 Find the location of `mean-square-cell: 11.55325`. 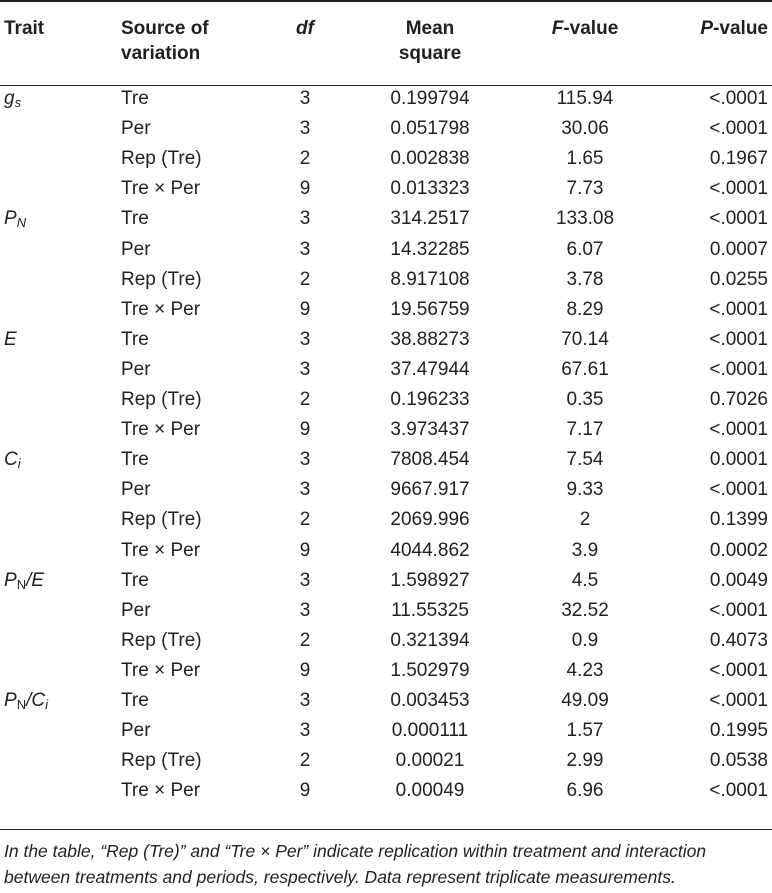

mean-square-cell: 11.55325 is located at coordinates (430, 610).